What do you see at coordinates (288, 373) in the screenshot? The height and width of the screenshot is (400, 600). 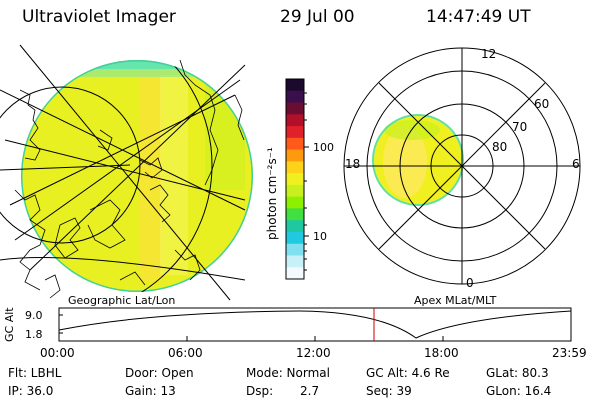 I see `mode-info: Mode: Normal` at bounding box center [288, 373].